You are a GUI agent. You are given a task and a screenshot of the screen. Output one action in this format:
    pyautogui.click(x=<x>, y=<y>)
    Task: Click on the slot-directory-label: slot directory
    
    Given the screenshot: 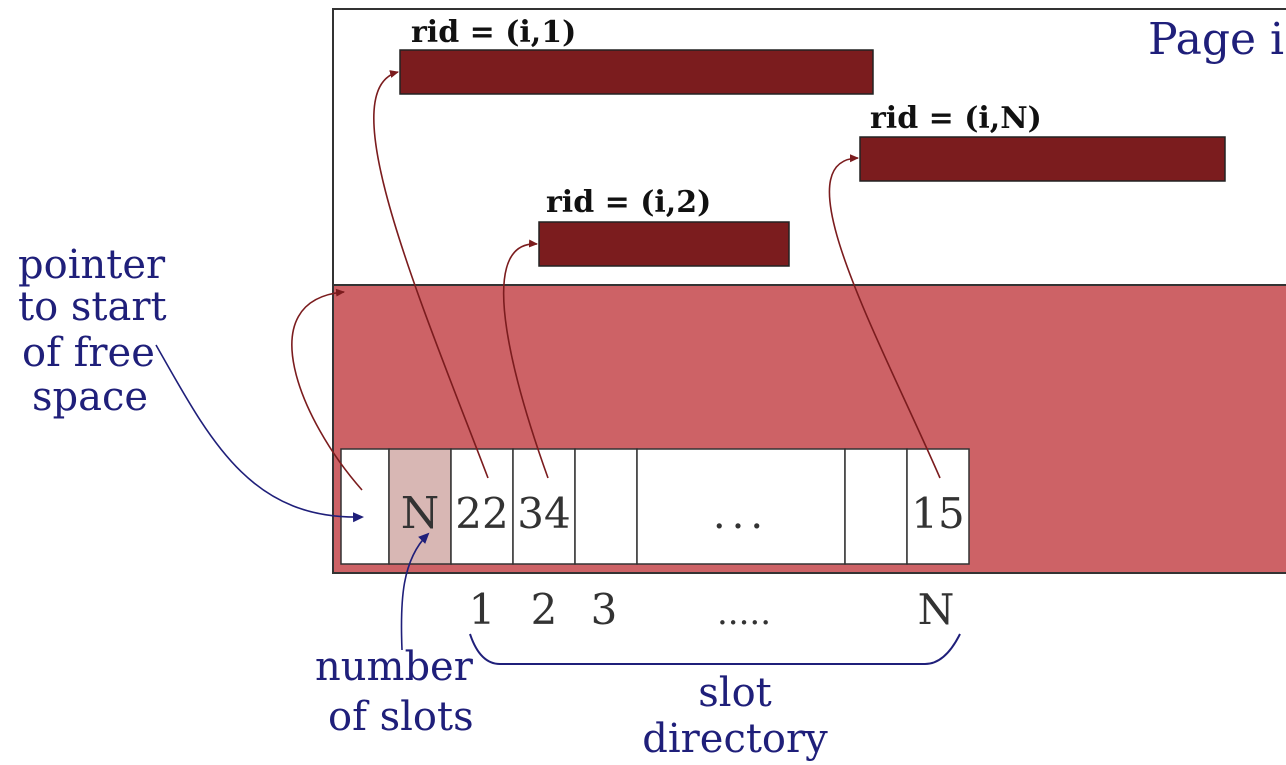 What is the action you would take?
    pyautogui.click(x=735, y=716)
    